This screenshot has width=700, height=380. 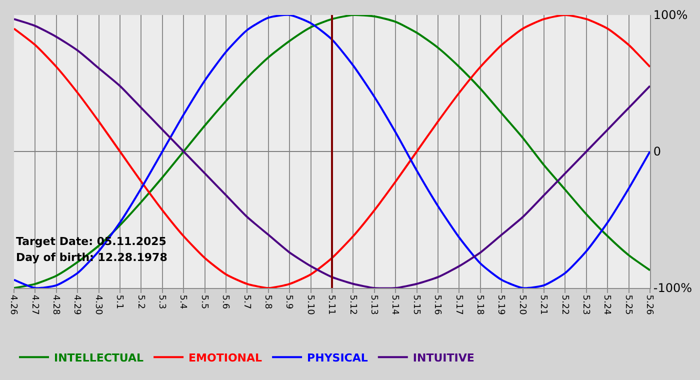 What do you see at coordinates (501, 305) in the screenshot?
I see `x-tick-label: 5.19` at bounding box center [501, 305].